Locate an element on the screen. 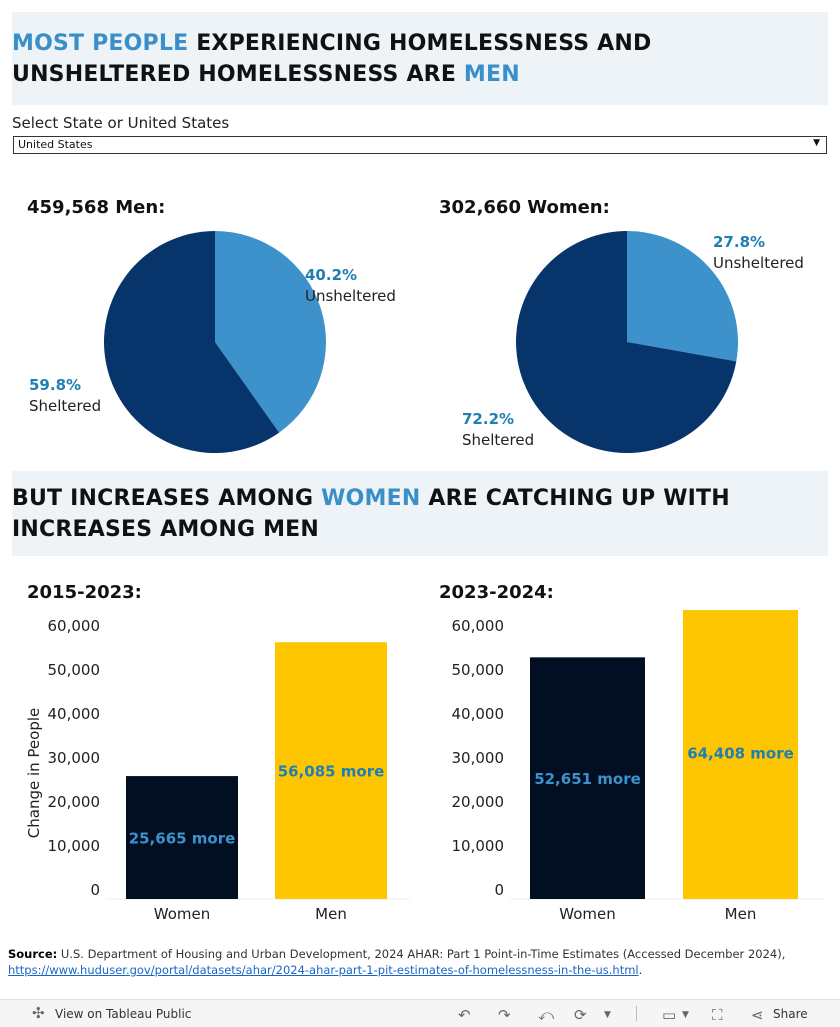 Image resolution: width=840 pixels, height=1027 pixels. pie-women-unsheltered-name: Unsheltered is located at coordinates (758, 263).